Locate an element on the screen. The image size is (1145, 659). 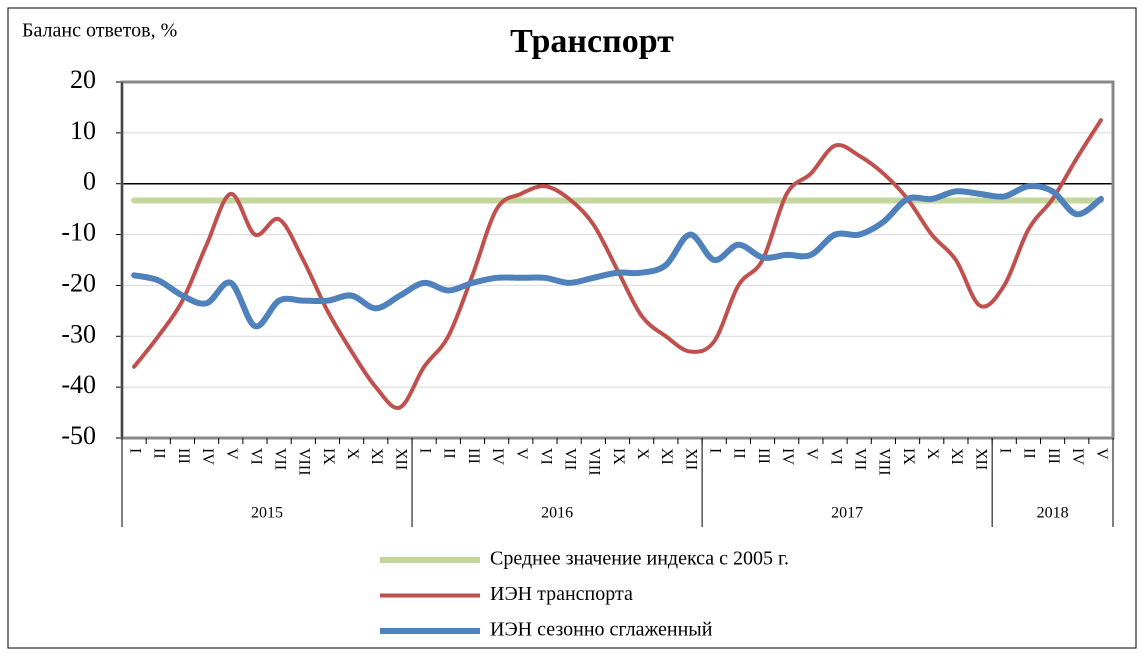
legend-label: ИЭН сезонно сглаженный is located at coordinates (601, 630).